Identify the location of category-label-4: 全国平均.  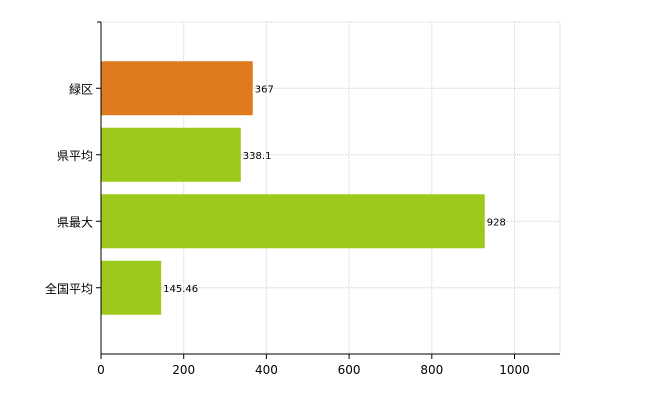
(69, 288).